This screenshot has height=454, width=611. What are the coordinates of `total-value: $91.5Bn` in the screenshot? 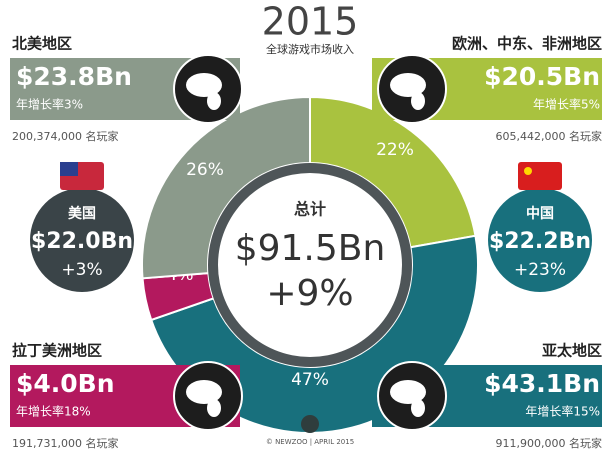 It's located at (310, 248).